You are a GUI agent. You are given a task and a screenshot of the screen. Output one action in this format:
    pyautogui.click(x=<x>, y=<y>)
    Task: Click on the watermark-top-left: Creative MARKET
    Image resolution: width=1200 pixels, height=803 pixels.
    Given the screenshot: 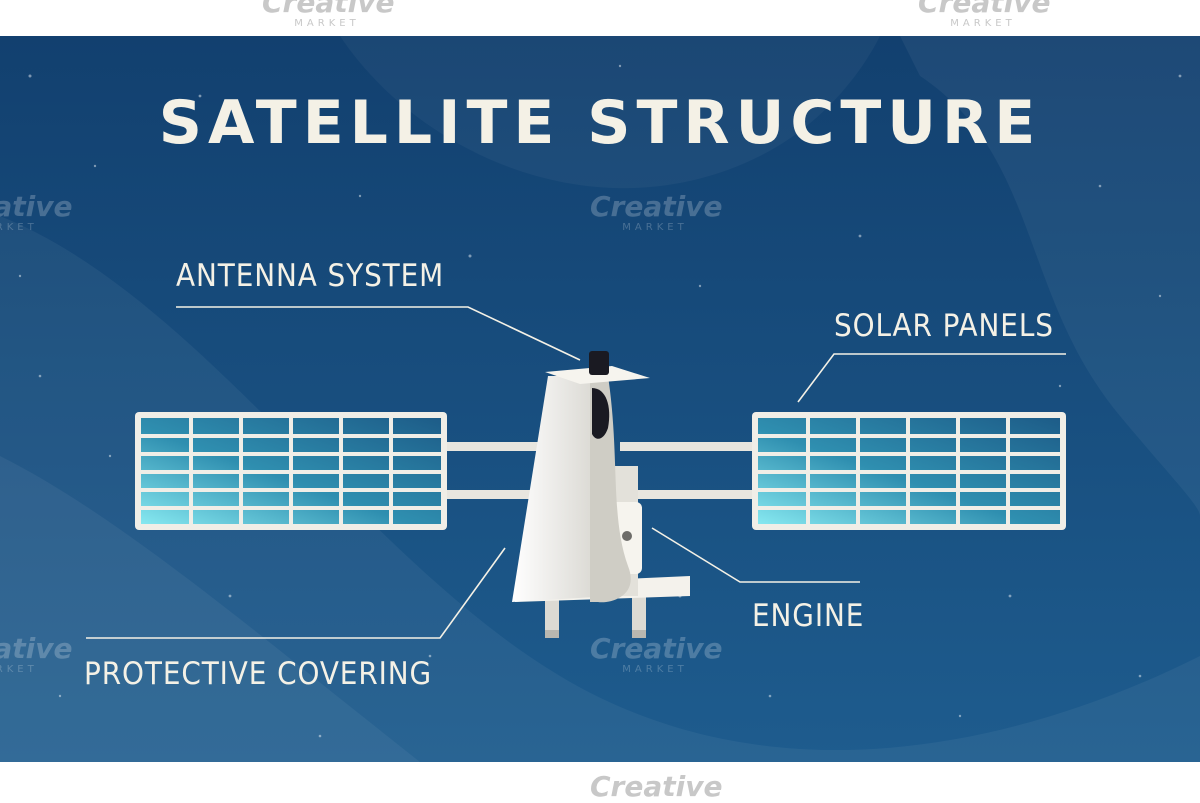 What is the action you would take?
    pyautogui.click(x=328, y=14)
    